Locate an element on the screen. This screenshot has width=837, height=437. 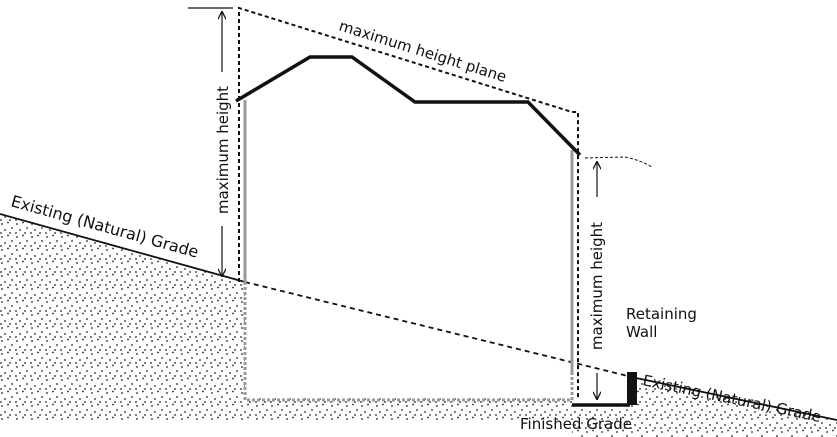
finished-grade-label: Finished Grade is located at coordinates (576, 424).